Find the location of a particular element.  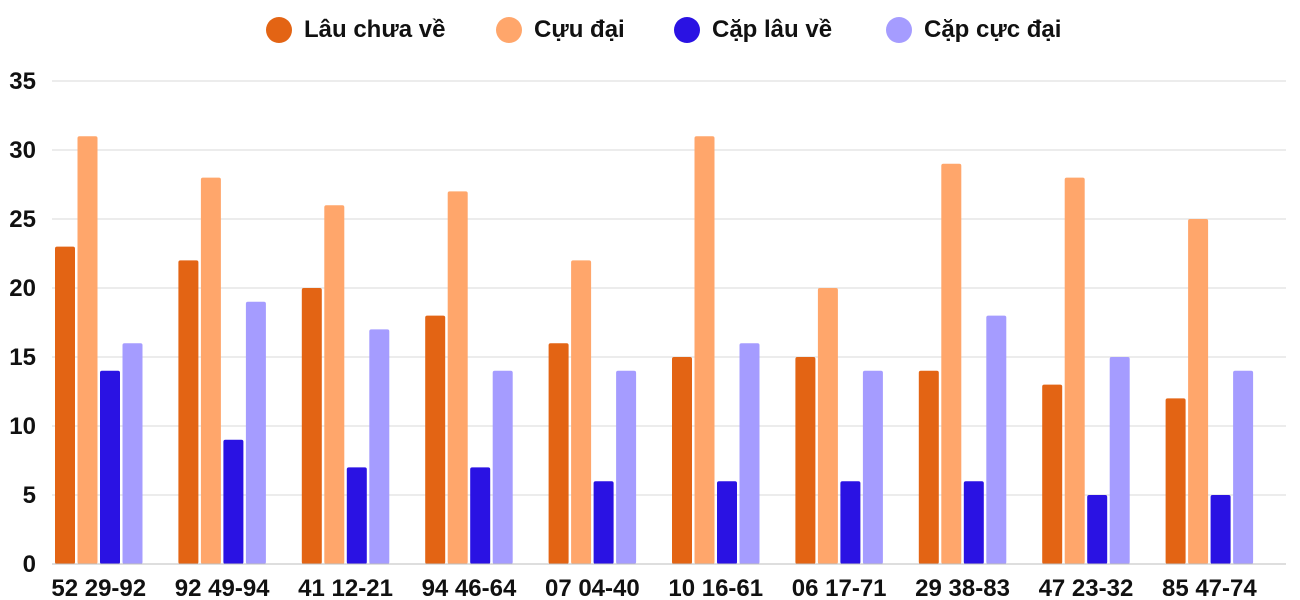

bar-cặp-cực-đại-4 is located at coordinates (626, 467).